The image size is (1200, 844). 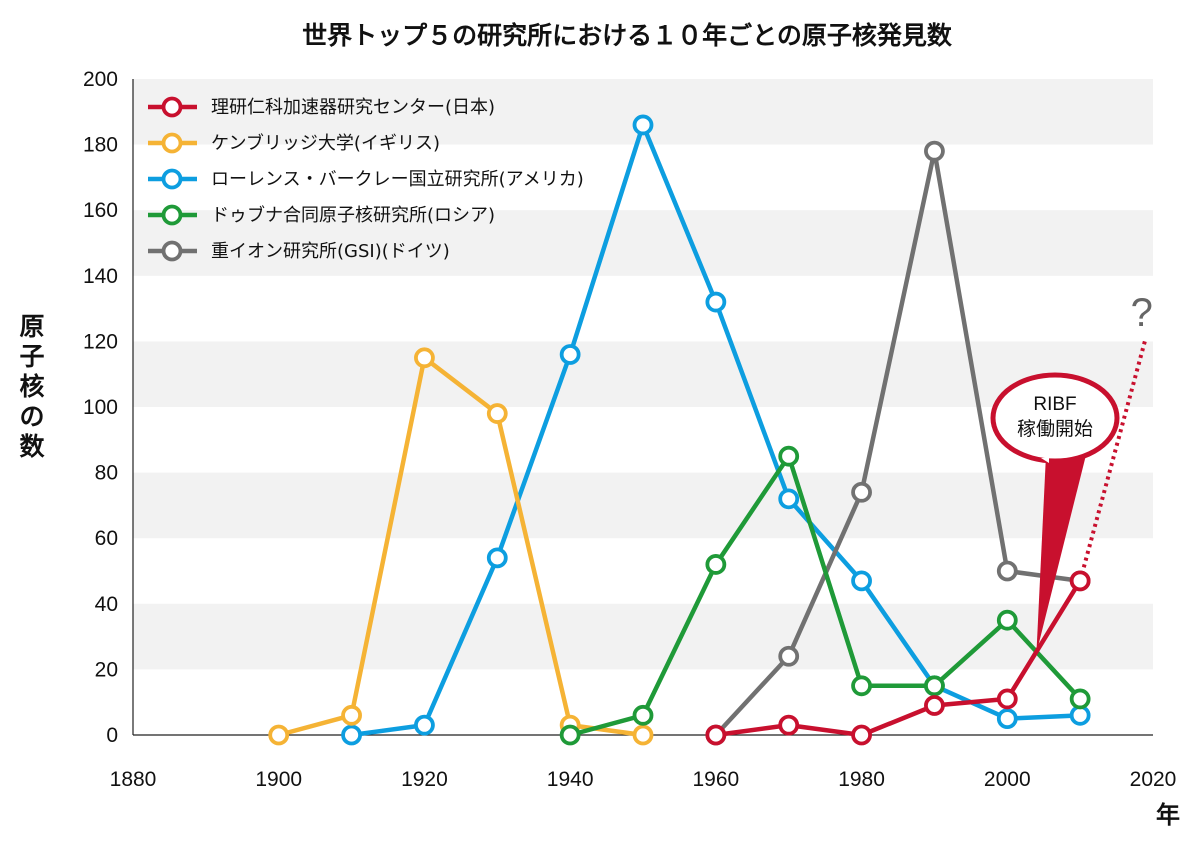 I want to click on x-tick-label: 1880, so click(x=133, y=779).